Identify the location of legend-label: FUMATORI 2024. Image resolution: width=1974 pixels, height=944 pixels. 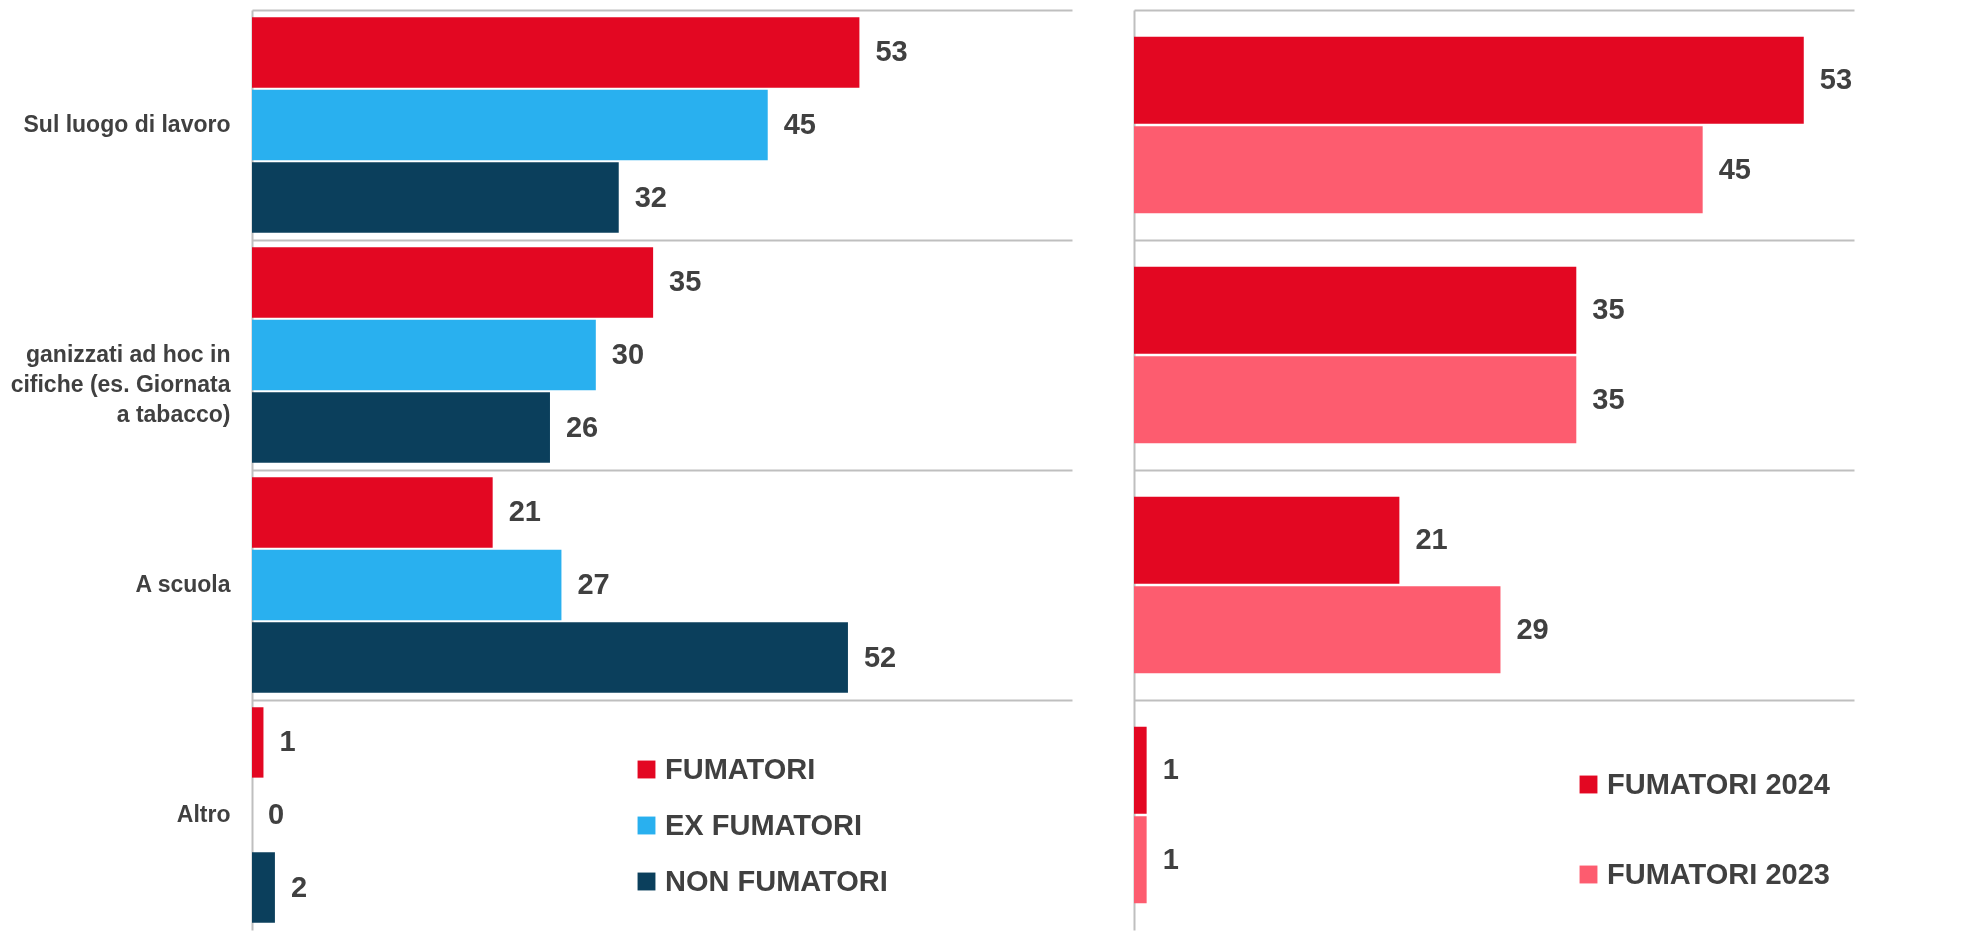
(1718, 783).